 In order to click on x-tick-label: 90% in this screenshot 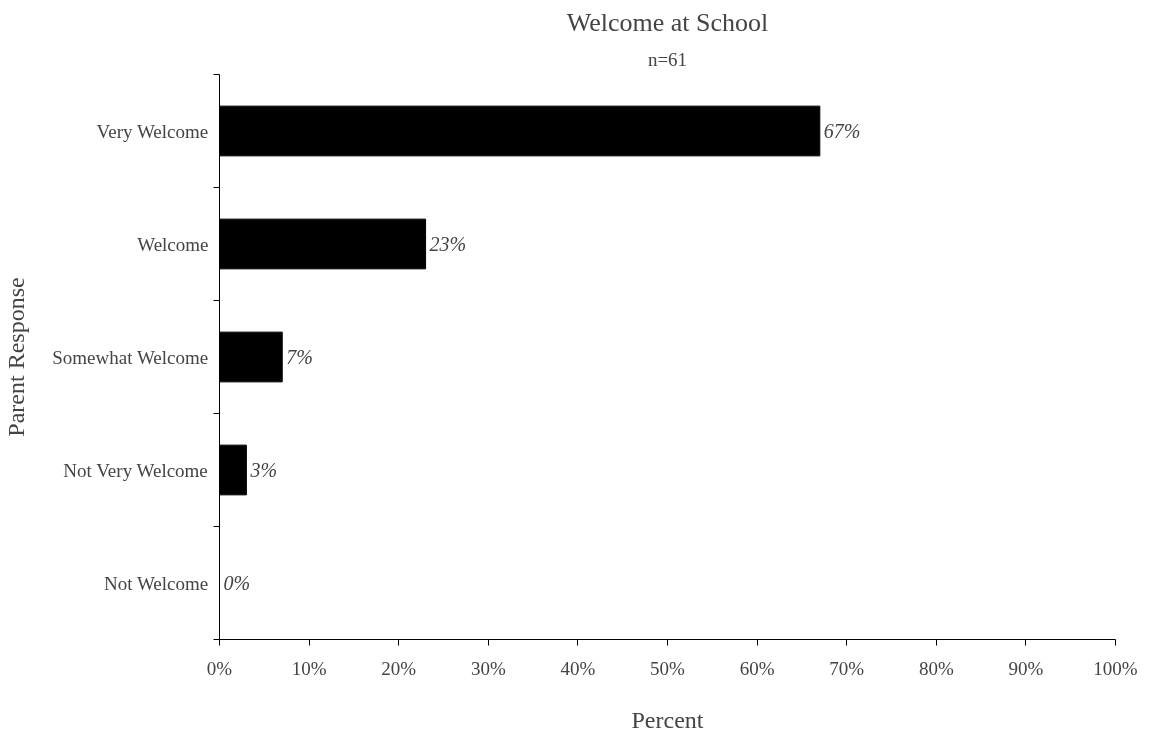, I will do `click(1026, 668)`.